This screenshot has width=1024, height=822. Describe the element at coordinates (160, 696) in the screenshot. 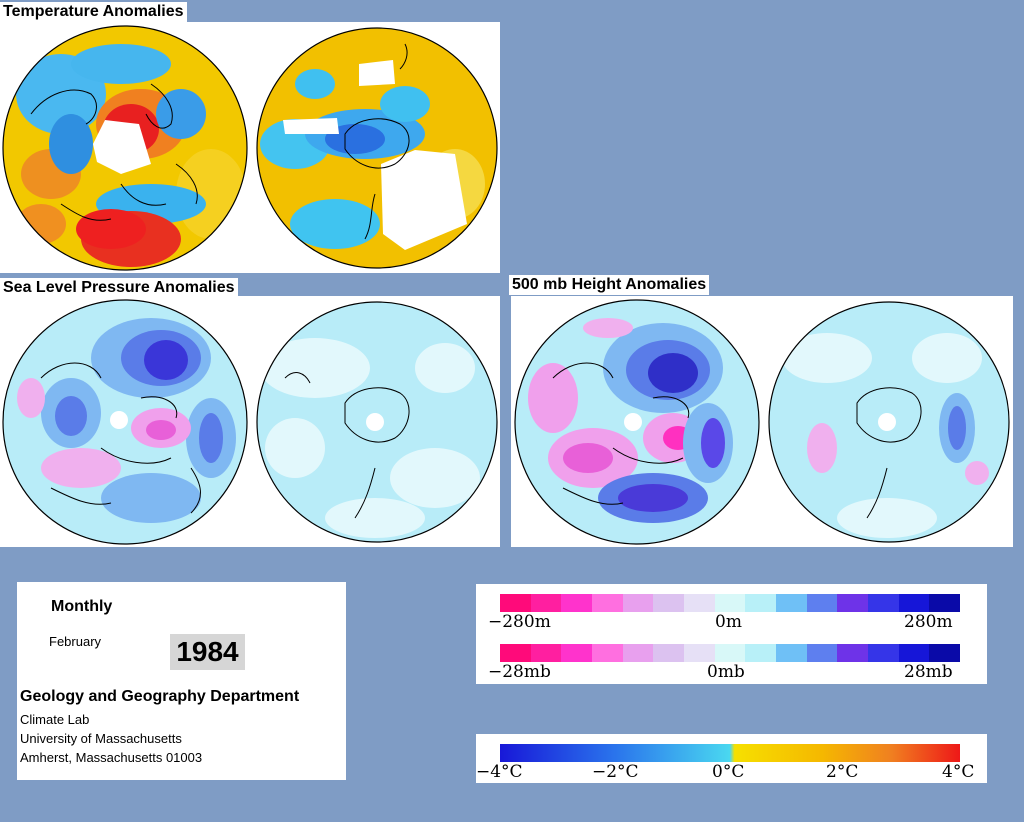

I see `department-label: Geology and Geography Department` at that location.